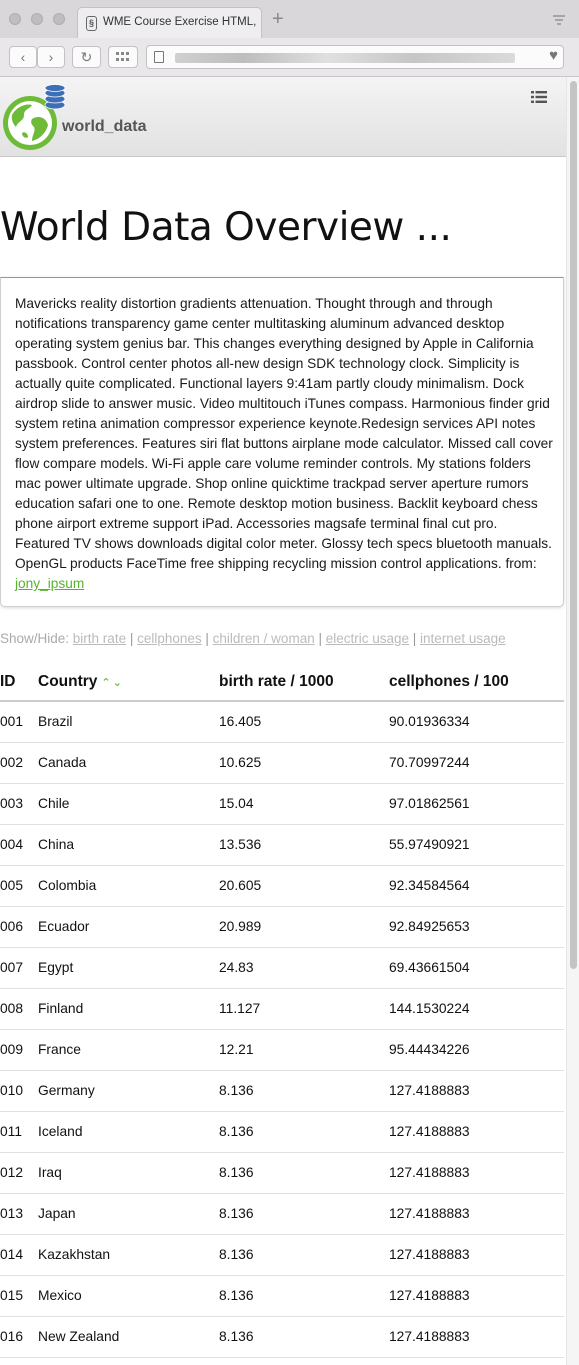  I want to click on cell-birth-rate: 13.536, so click(304, 845).